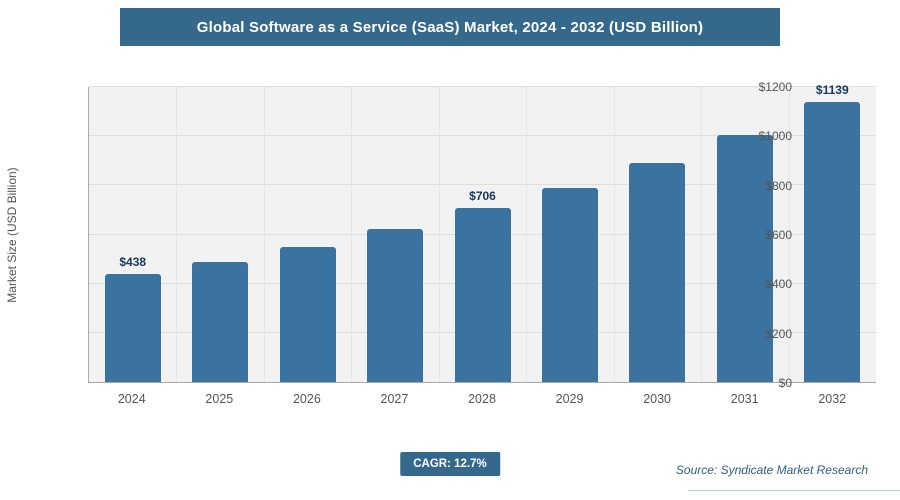 This screenshot has width=900, height=500. Describe the element at coordinates (394, 399) in the screenshot. I see `x-axis-label: 2027` at that location.